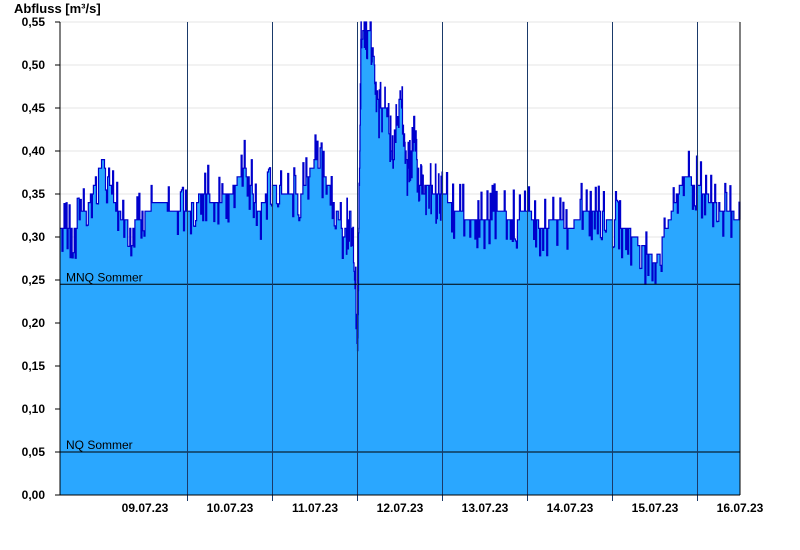  I want to click on y-tick-label-11: 0,55, so click(34, 22).